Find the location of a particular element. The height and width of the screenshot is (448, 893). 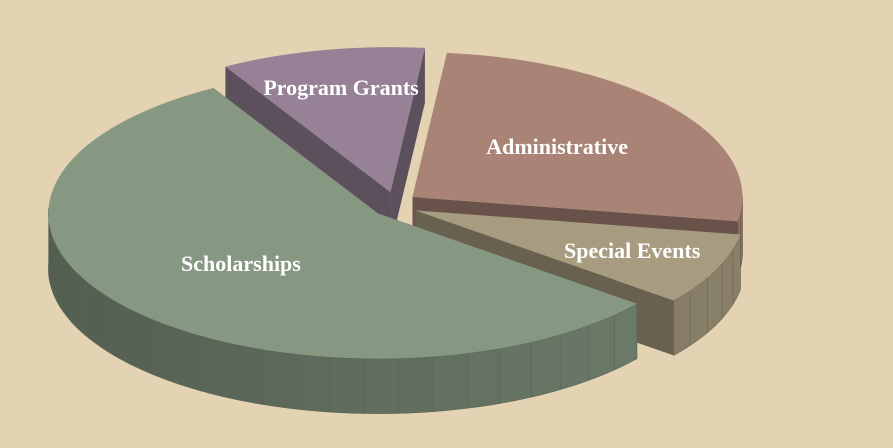

slice-label: Program Grants is located at coordinates (341, 87).